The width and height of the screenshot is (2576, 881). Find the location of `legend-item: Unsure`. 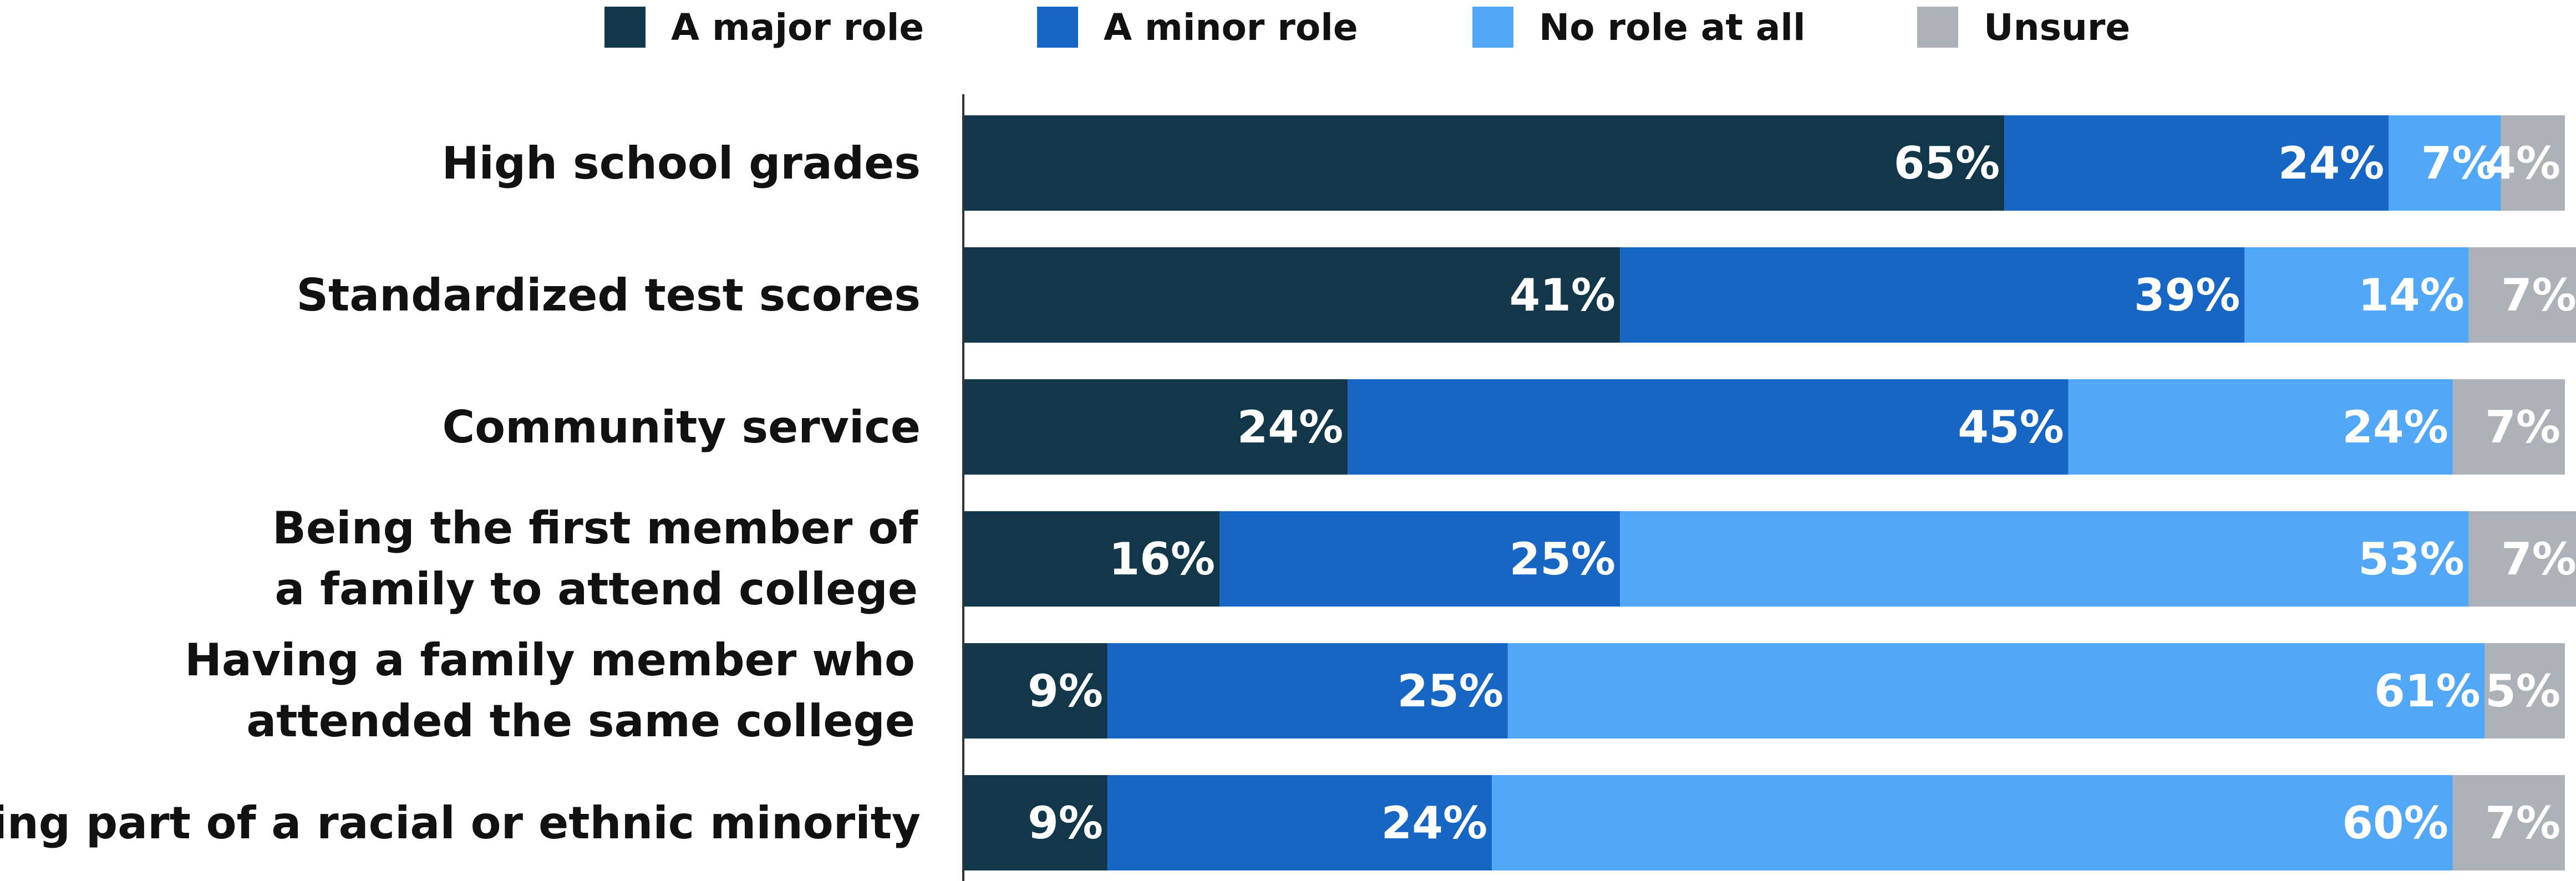

legend-item: Unsure is located at coordinates (2023, 27).